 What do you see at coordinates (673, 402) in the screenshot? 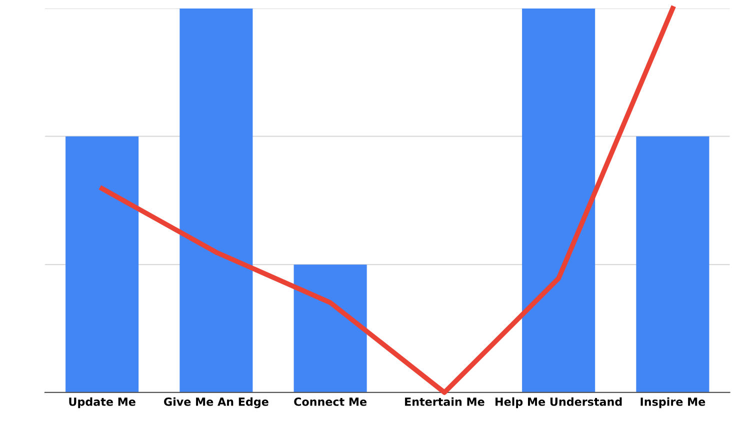
I see `x-tick-label: Inspire Me` at bounding box center [673, 402].